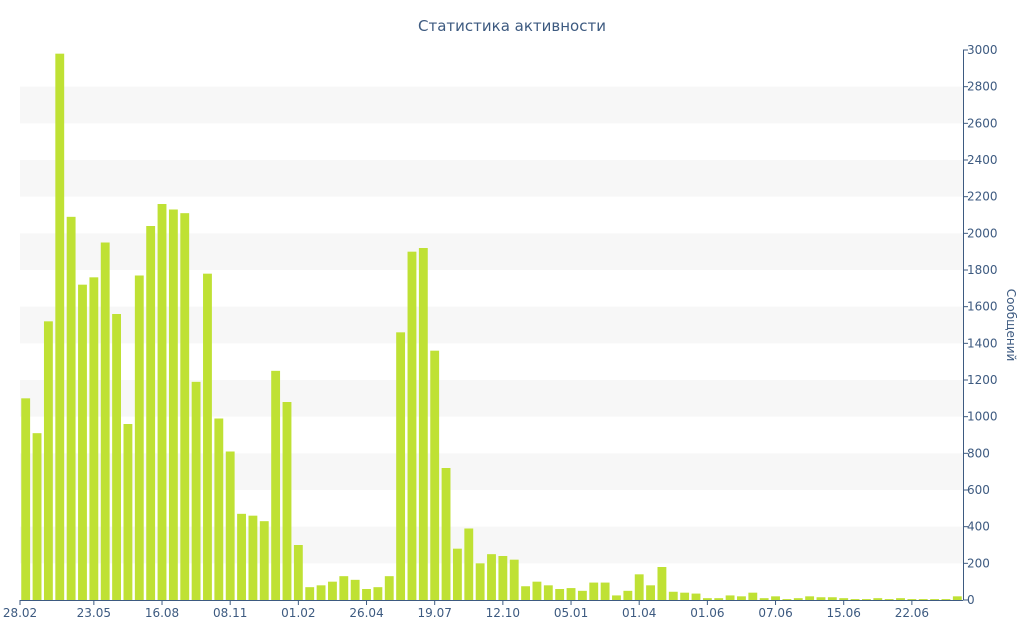 The width and height of the screenshot is (1024, 640). Describe the element at coordinates (982, 343) in the screenshot. I see `y-tick-label: 1400` at that location.